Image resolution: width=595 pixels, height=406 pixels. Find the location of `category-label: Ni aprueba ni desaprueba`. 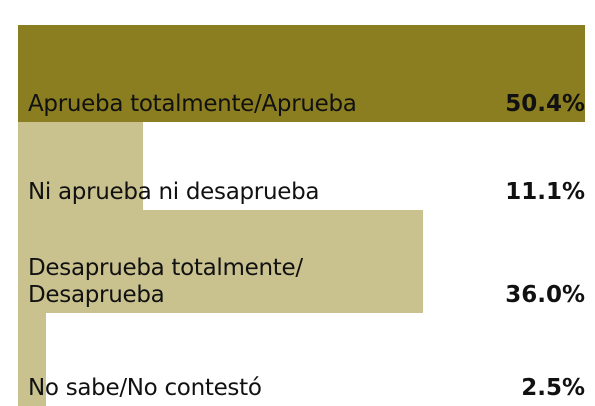

category-label: Ni aprueba ni desaprueba is located at coordinates (174, 192).